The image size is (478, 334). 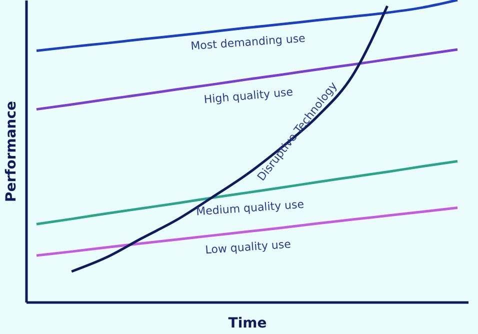 I want to click on series-label: Low quality use, so click(x=248, y=247).